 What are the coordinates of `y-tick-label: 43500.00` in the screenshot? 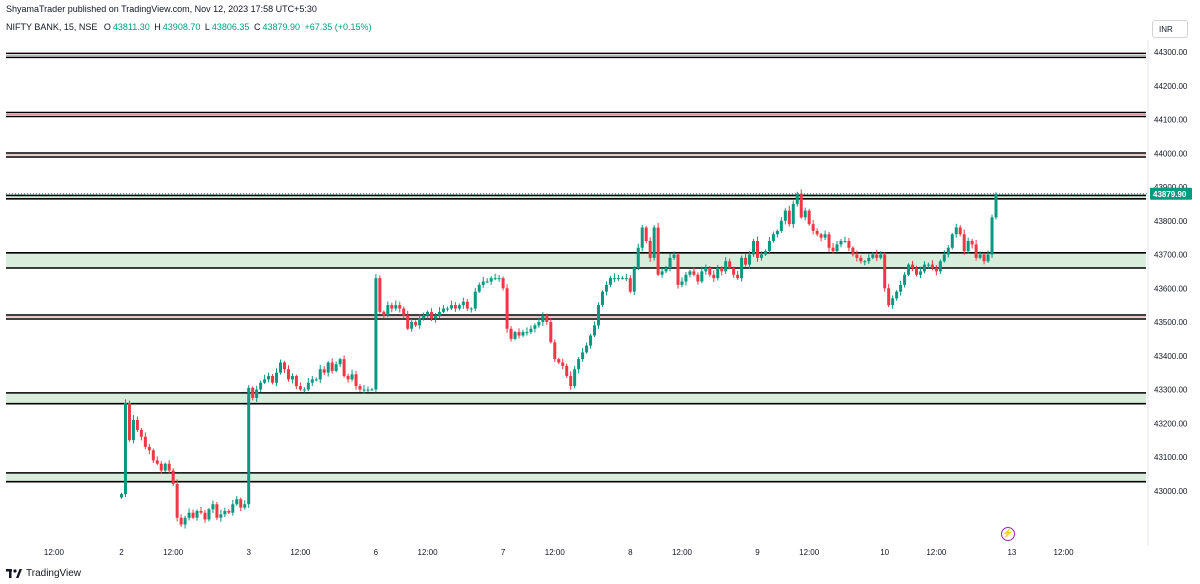 It's located at (1171, 322).